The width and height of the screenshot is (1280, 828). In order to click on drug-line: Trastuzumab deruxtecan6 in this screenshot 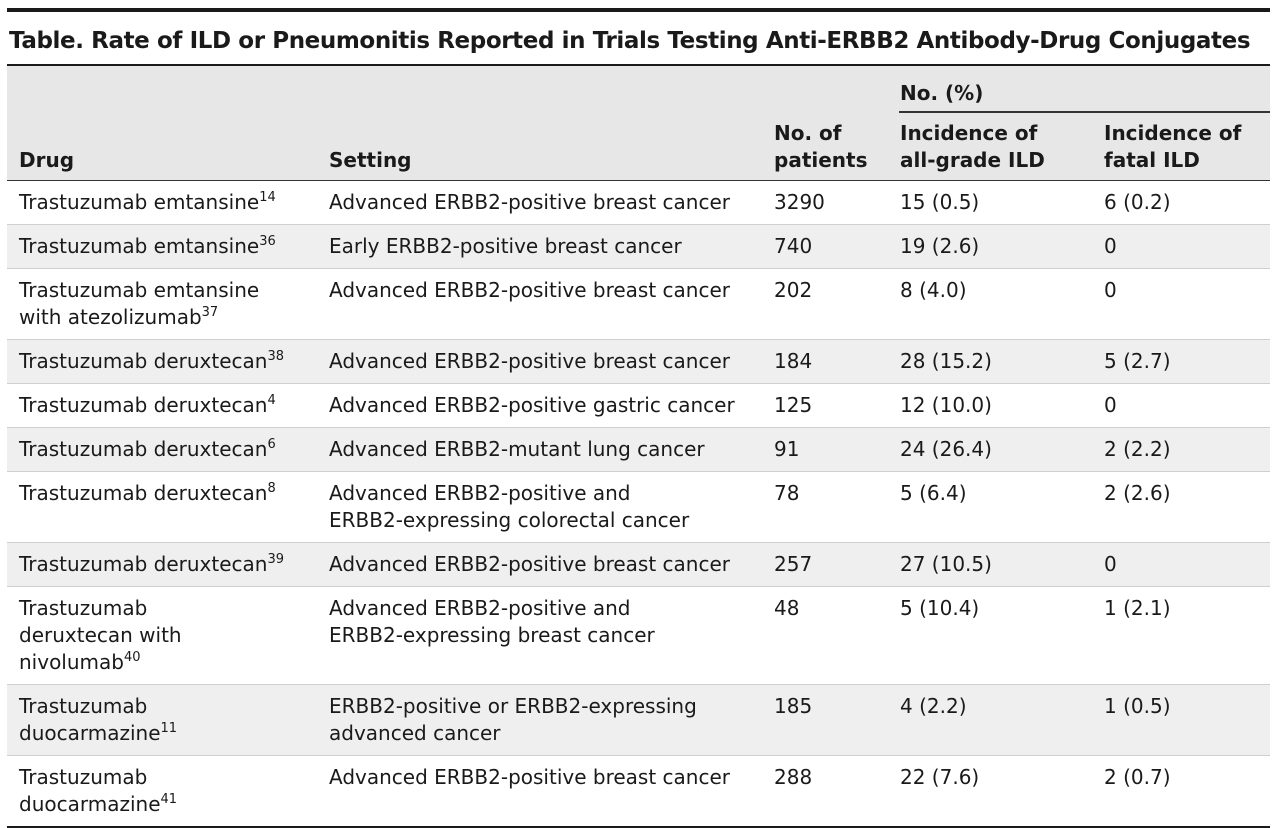, I will do `click(147, 449)`.